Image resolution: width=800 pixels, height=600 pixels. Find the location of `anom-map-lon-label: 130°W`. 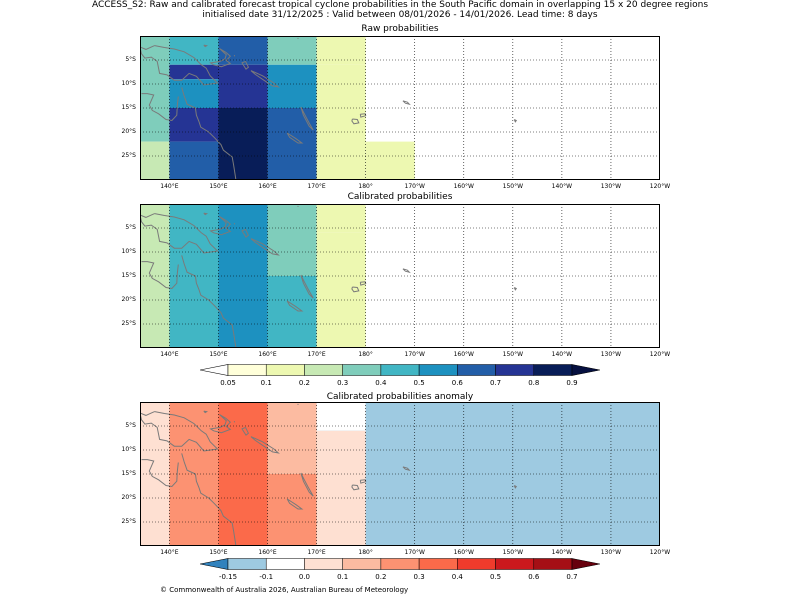

anom-map-lon-label: 130°W is located at coordinates (611, 552).